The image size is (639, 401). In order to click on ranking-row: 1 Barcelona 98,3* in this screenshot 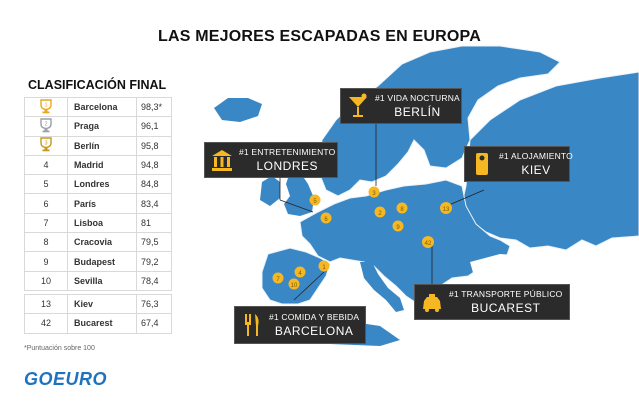, I will do `click(98, 107)`.